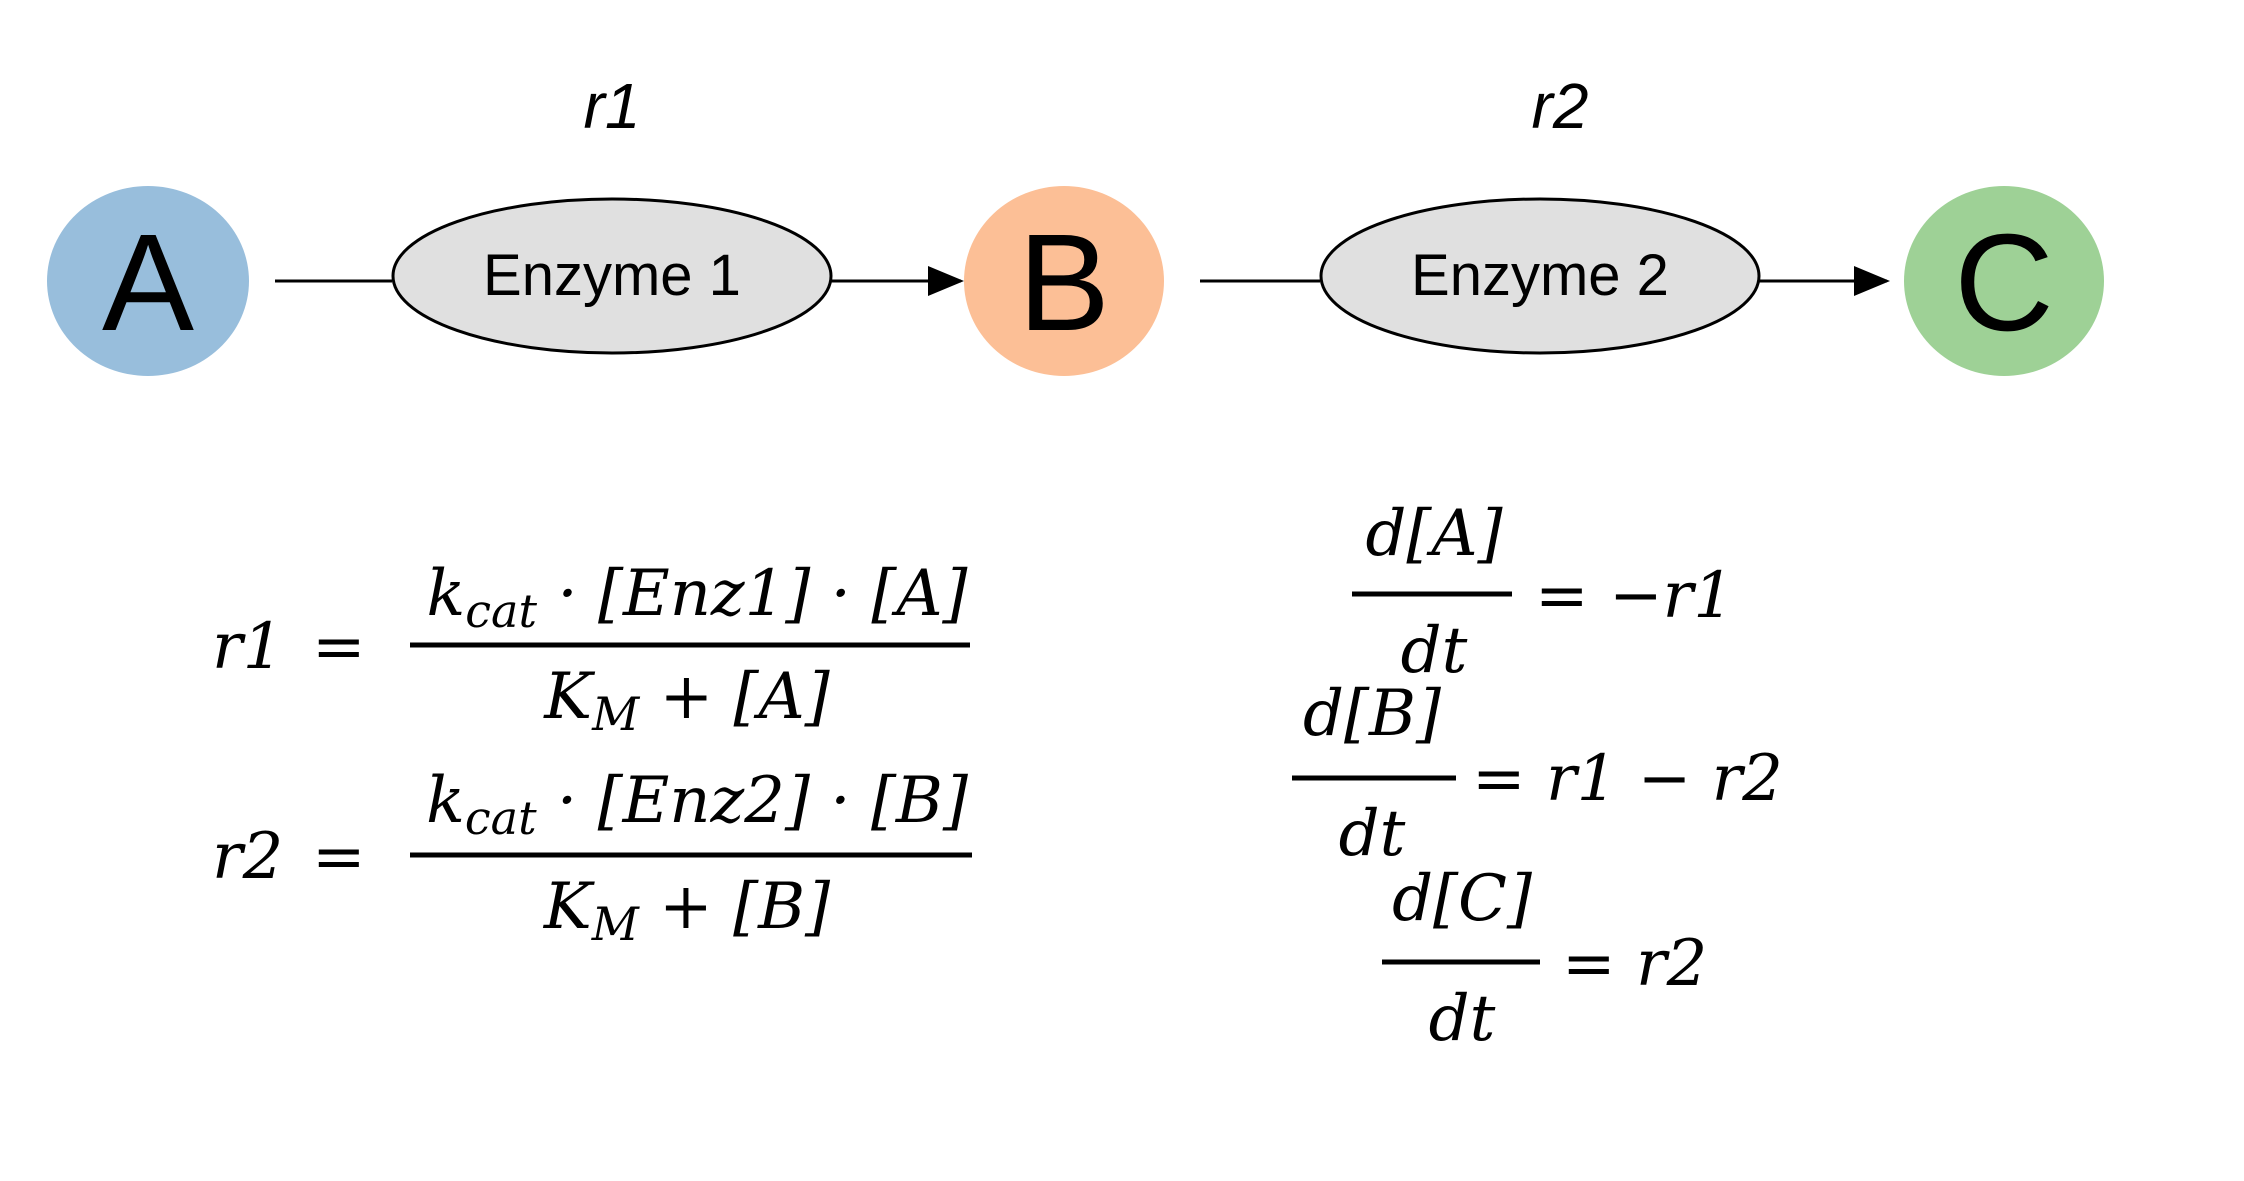  I want to click on rate-r1-lhs: r1, so click(247, 647).